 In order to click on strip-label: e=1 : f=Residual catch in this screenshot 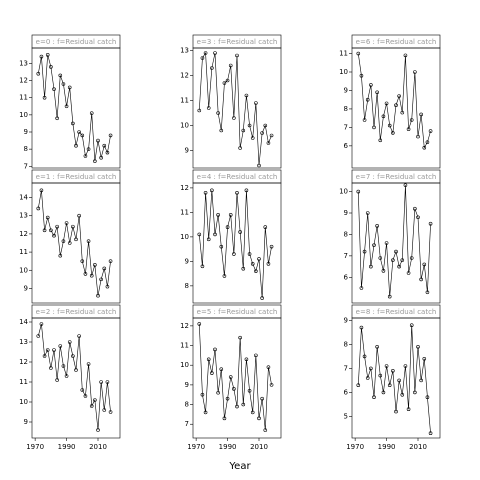, I will do `click(76, 177)`.